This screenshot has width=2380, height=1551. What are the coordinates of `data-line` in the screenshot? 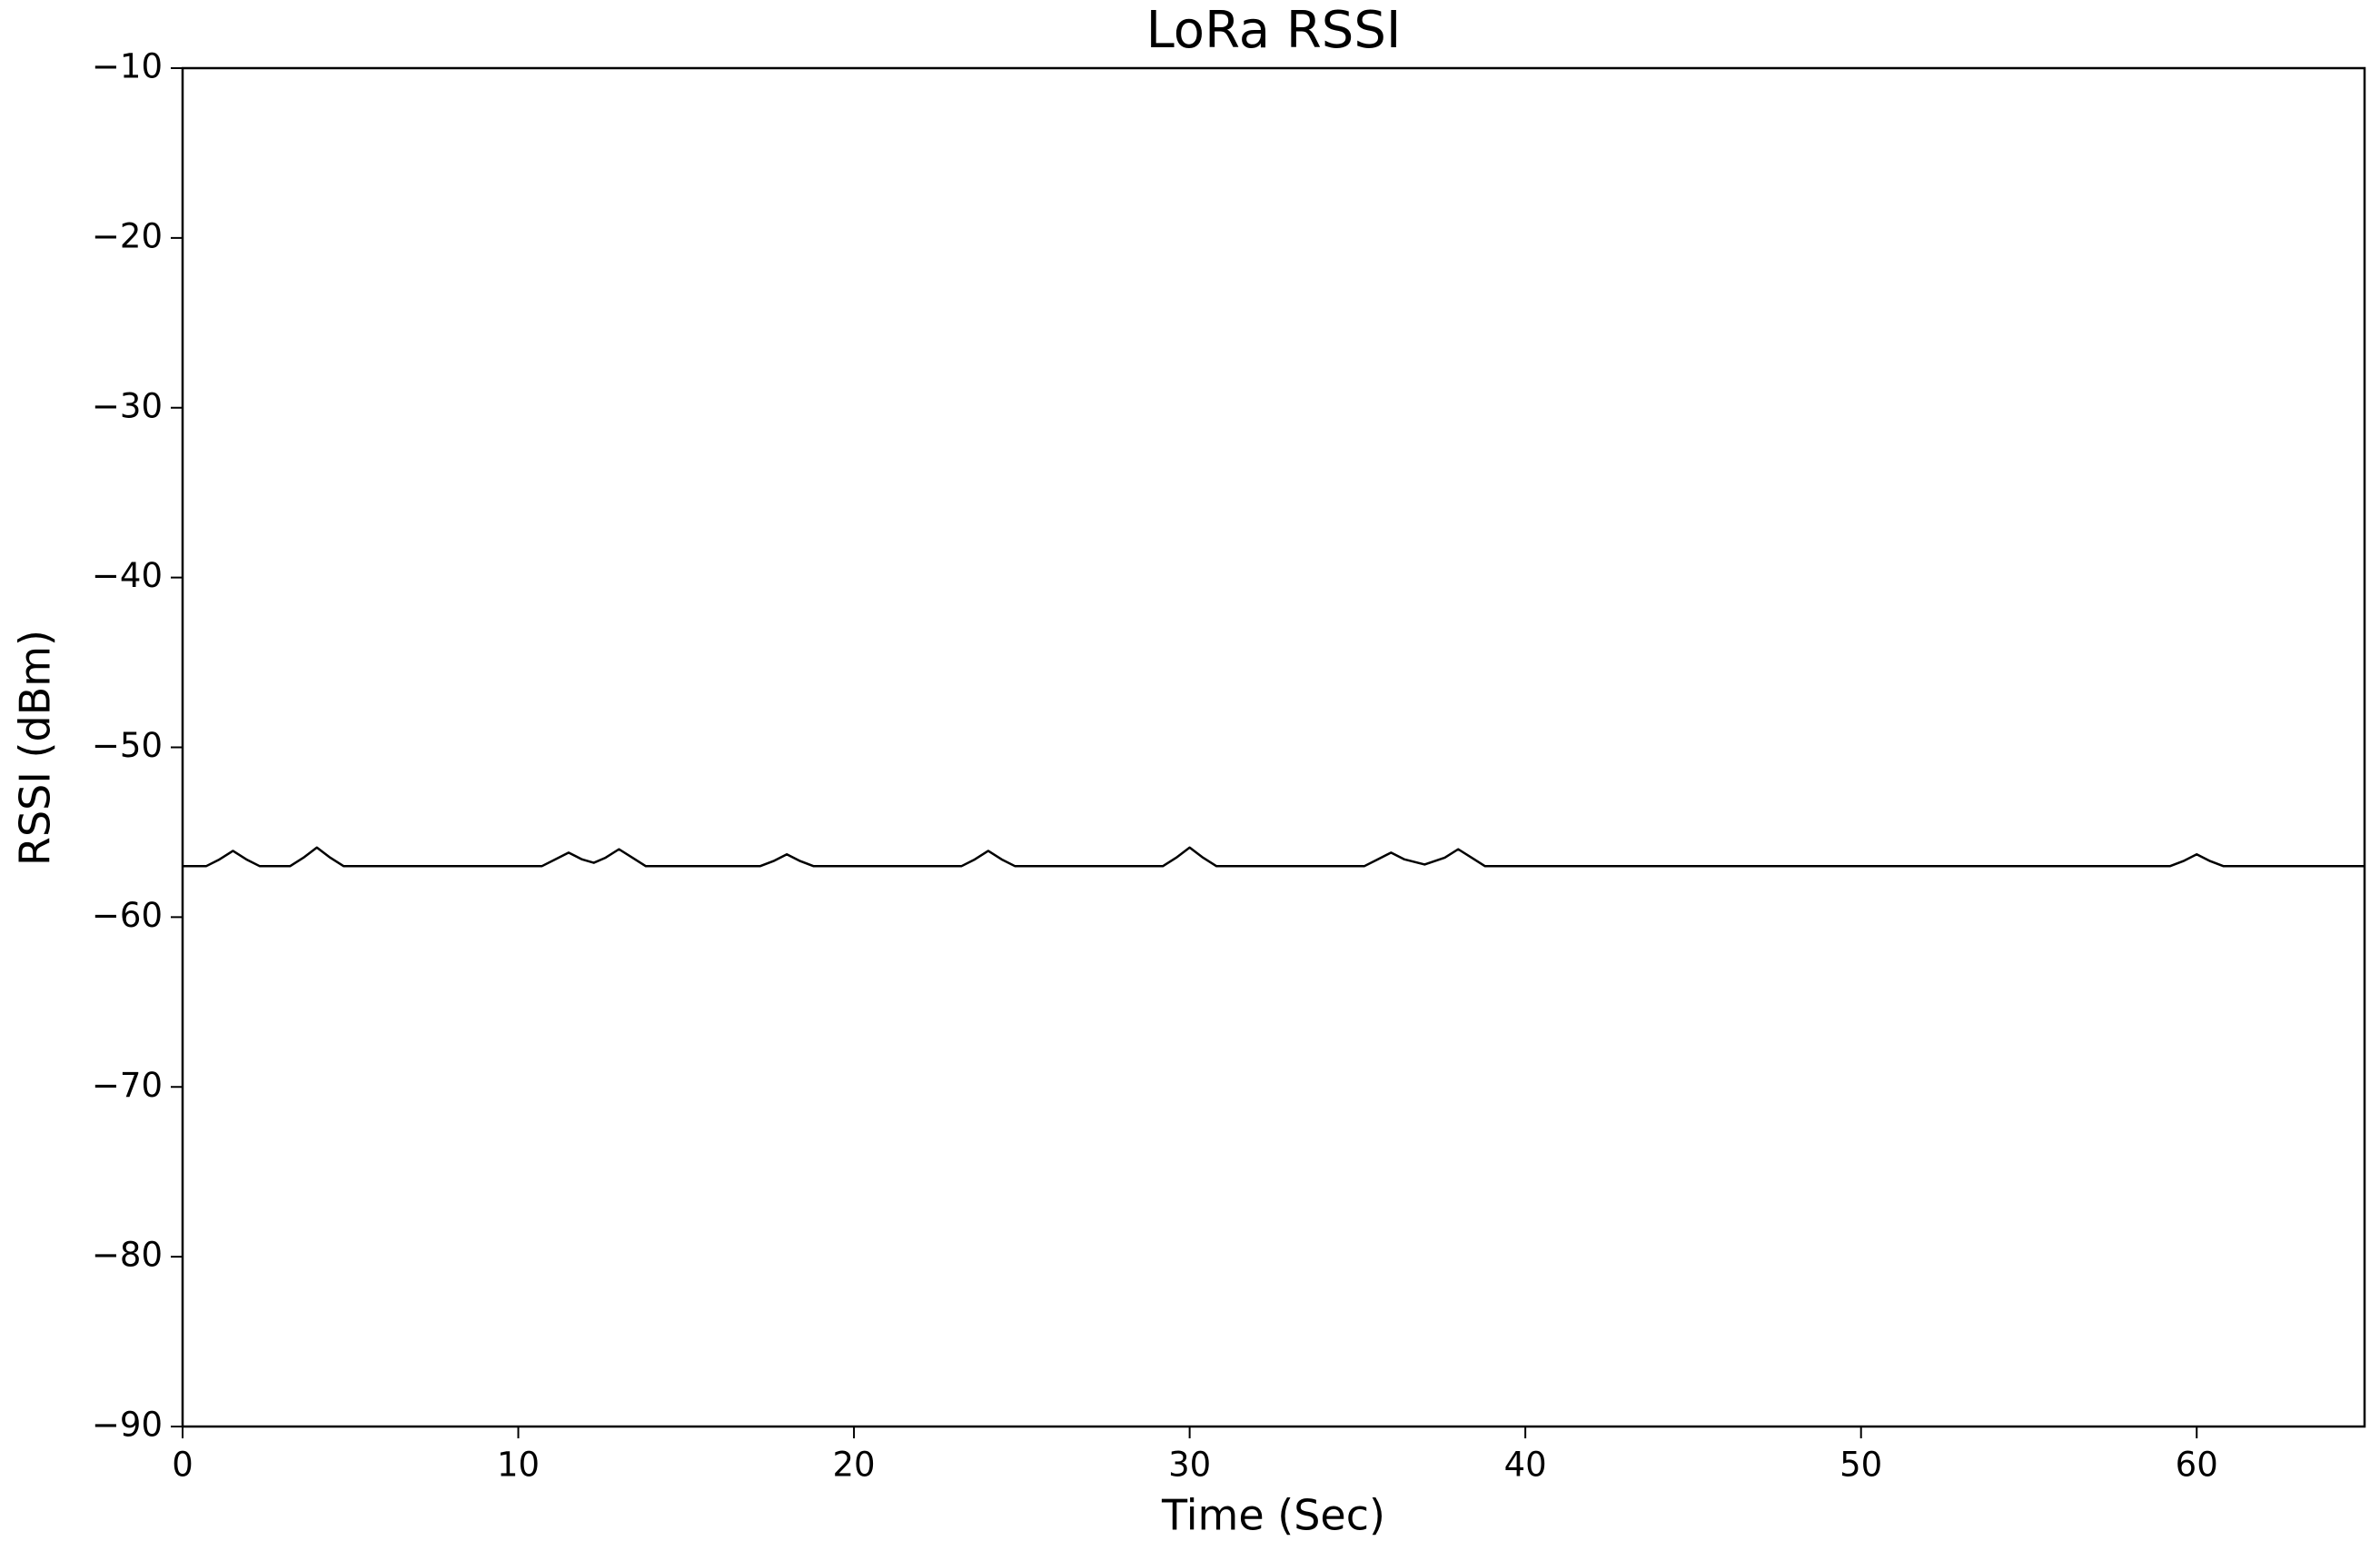 It's located at (1274, 857).